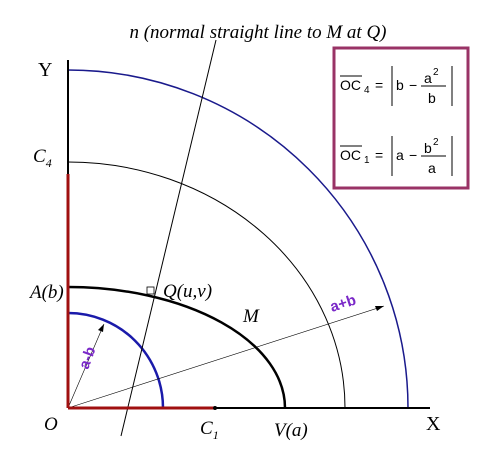  I want to click on inner-circle, so click(116, 360).